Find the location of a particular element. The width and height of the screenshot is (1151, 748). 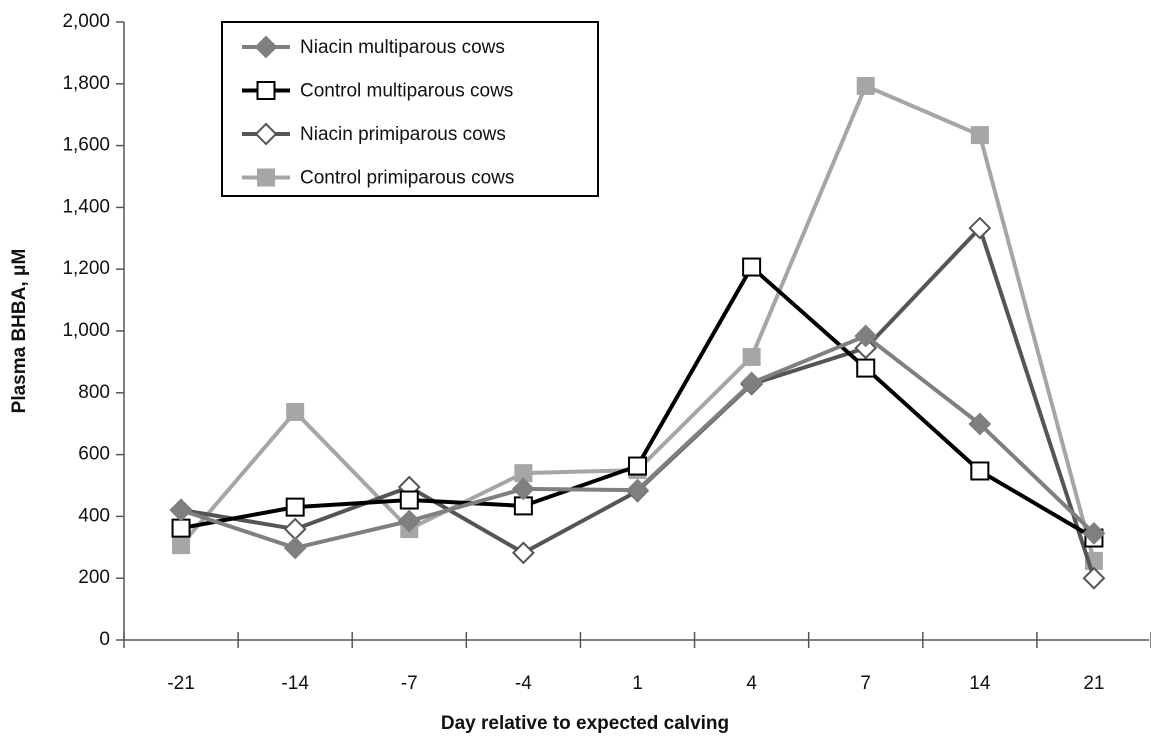

y-tick-label: 0 is located at coordinates (104, 639).